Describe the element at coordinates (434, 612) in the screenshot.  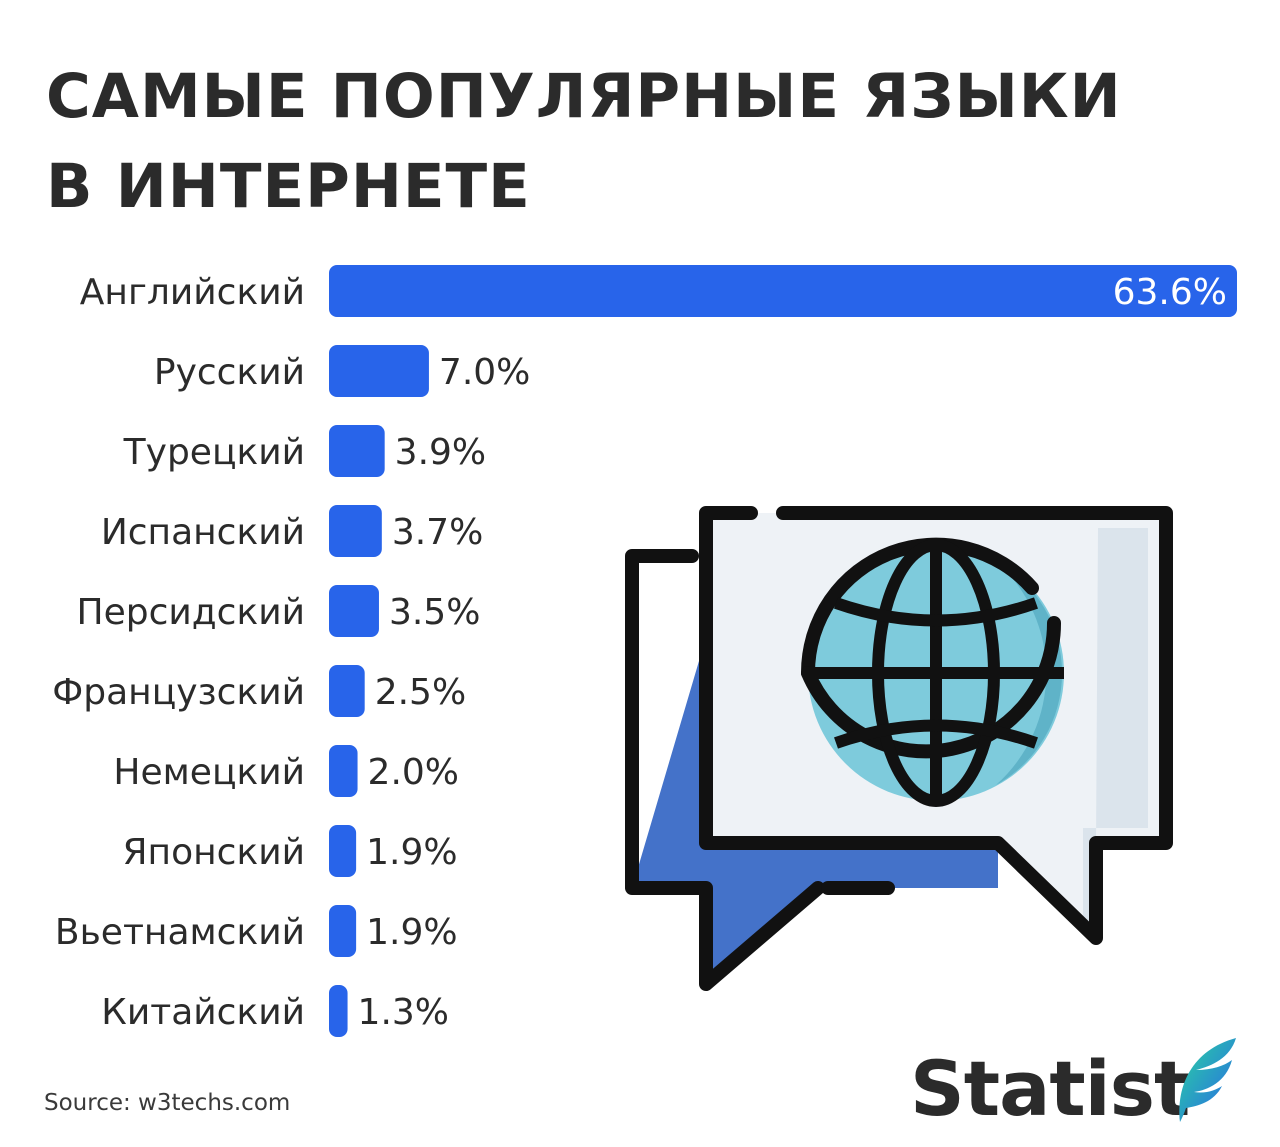
I see `value-label: 3.5%` at that location.